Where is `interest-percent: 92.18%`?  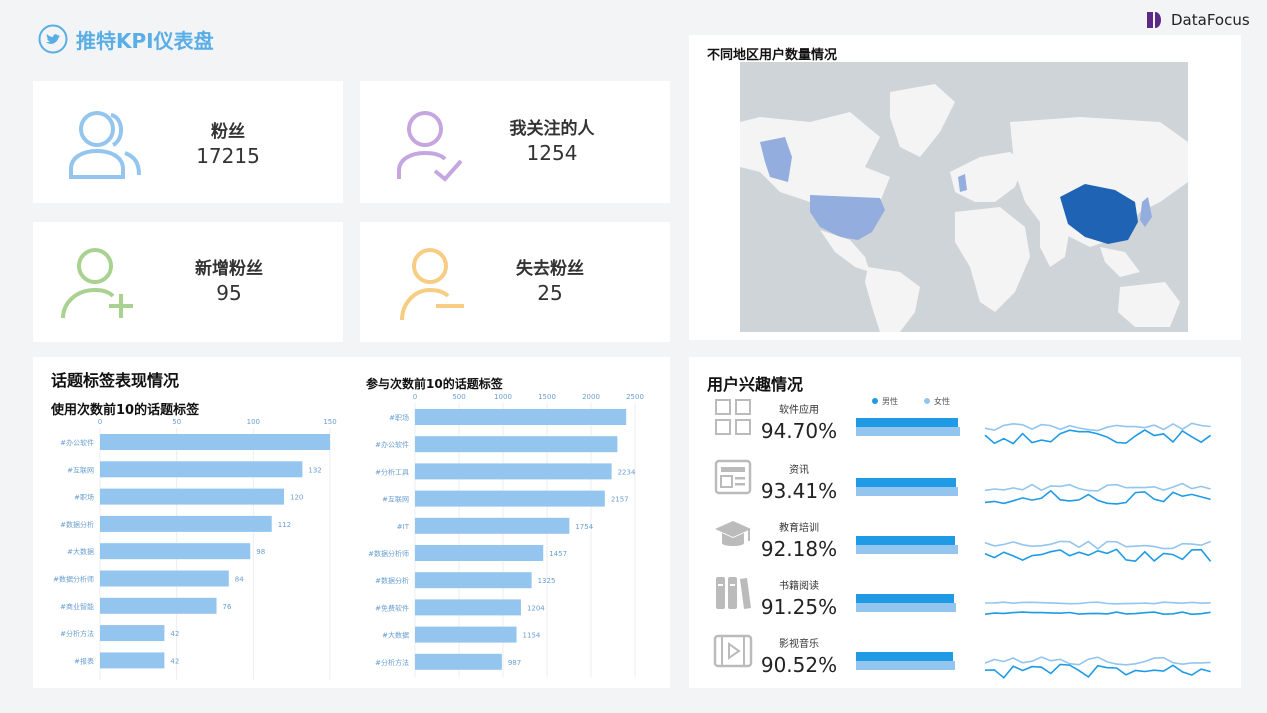
interest-percent: 92.18% is located at coordinates (799, 549).